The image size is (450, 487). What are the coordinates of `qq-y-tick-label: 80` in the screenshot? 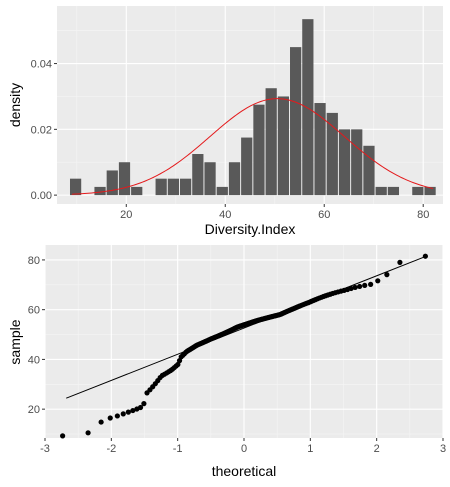 It's located at (34, 261).